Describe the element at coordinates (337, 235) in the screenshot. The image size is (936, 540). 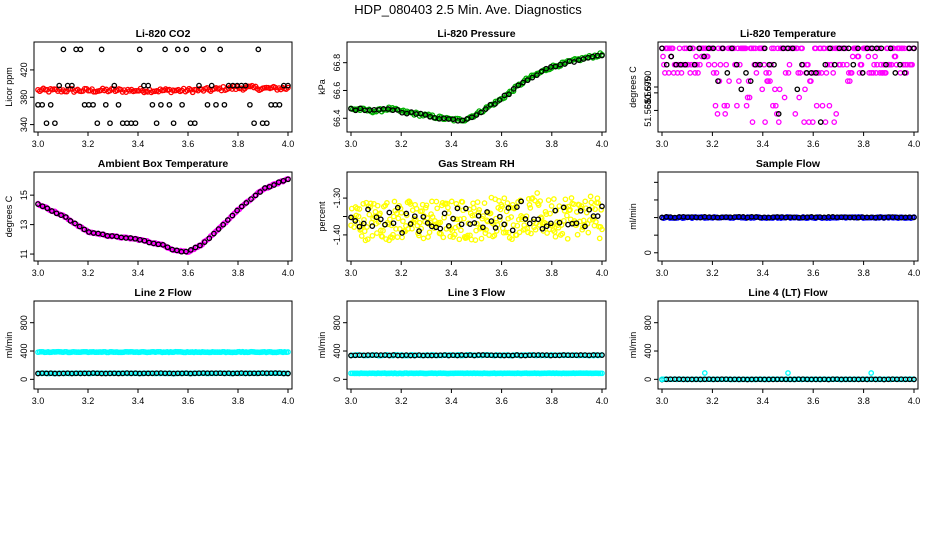
I see `y-tick-label: -1.40` at that location.